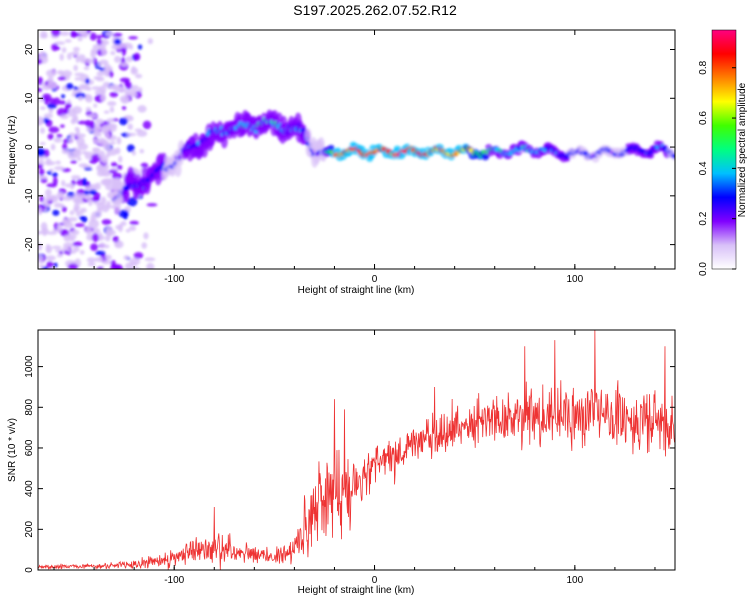  Describe the element at coordinates (29, 195) in the screenshot. I see `y-tick-label: -10` at that location.